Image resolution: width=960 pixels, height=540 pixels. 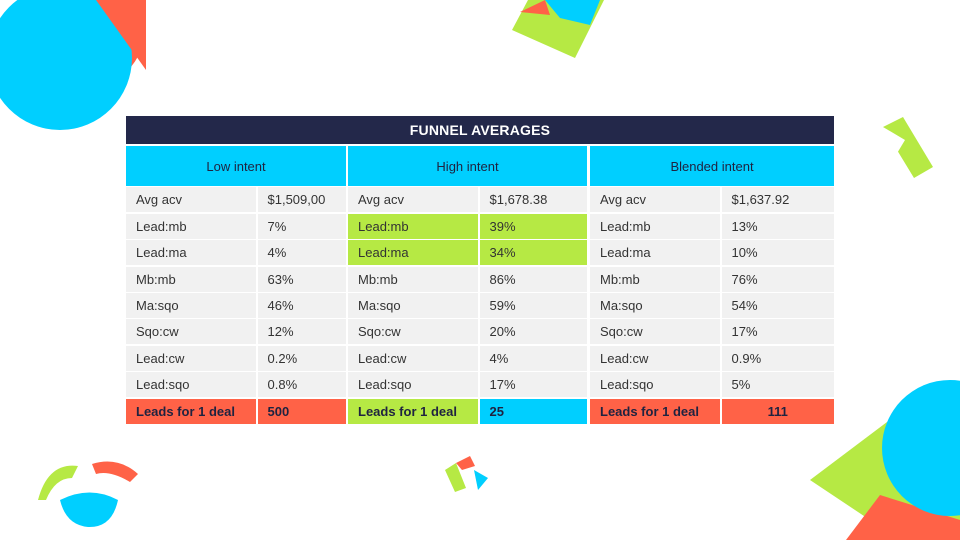 I want to click on table-row: Lead:ma 4%, so click(x=236, y=253).